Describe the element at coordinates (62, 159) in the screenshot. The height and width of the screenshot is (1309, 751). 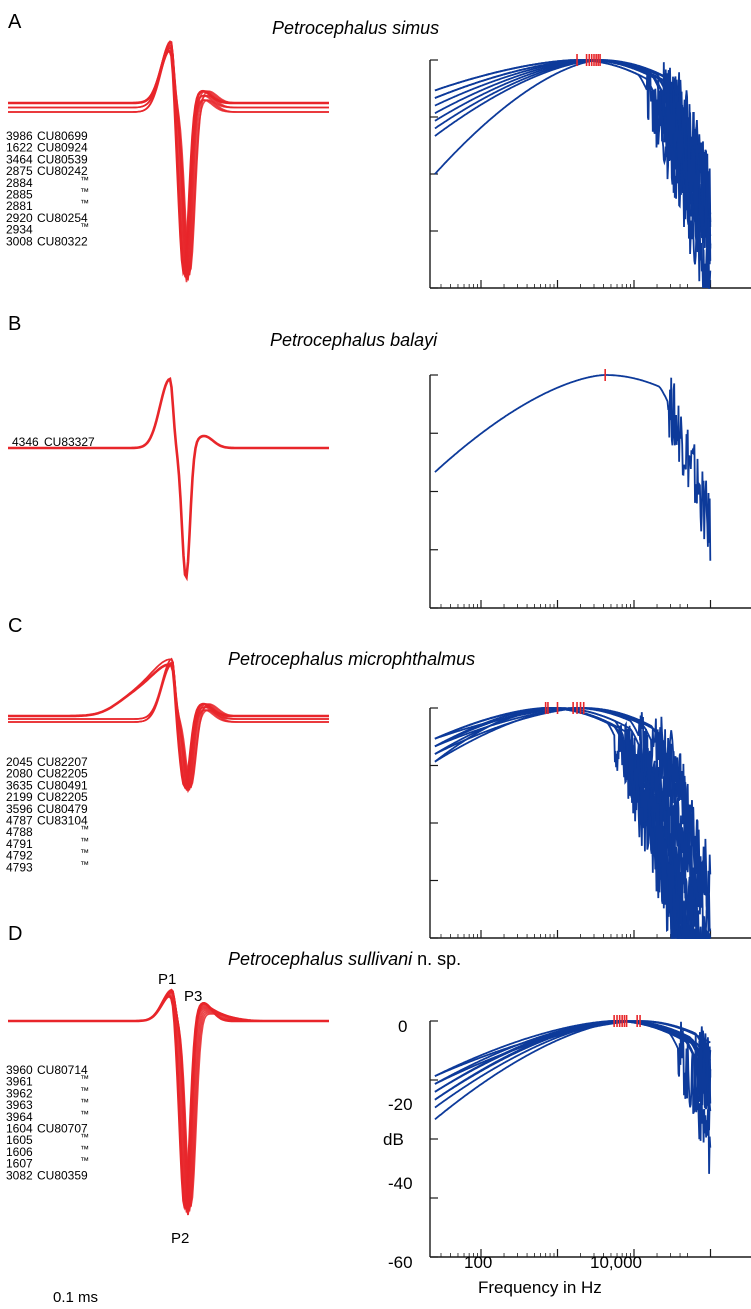
I see `specimen-catalog: CU80539` at that location.